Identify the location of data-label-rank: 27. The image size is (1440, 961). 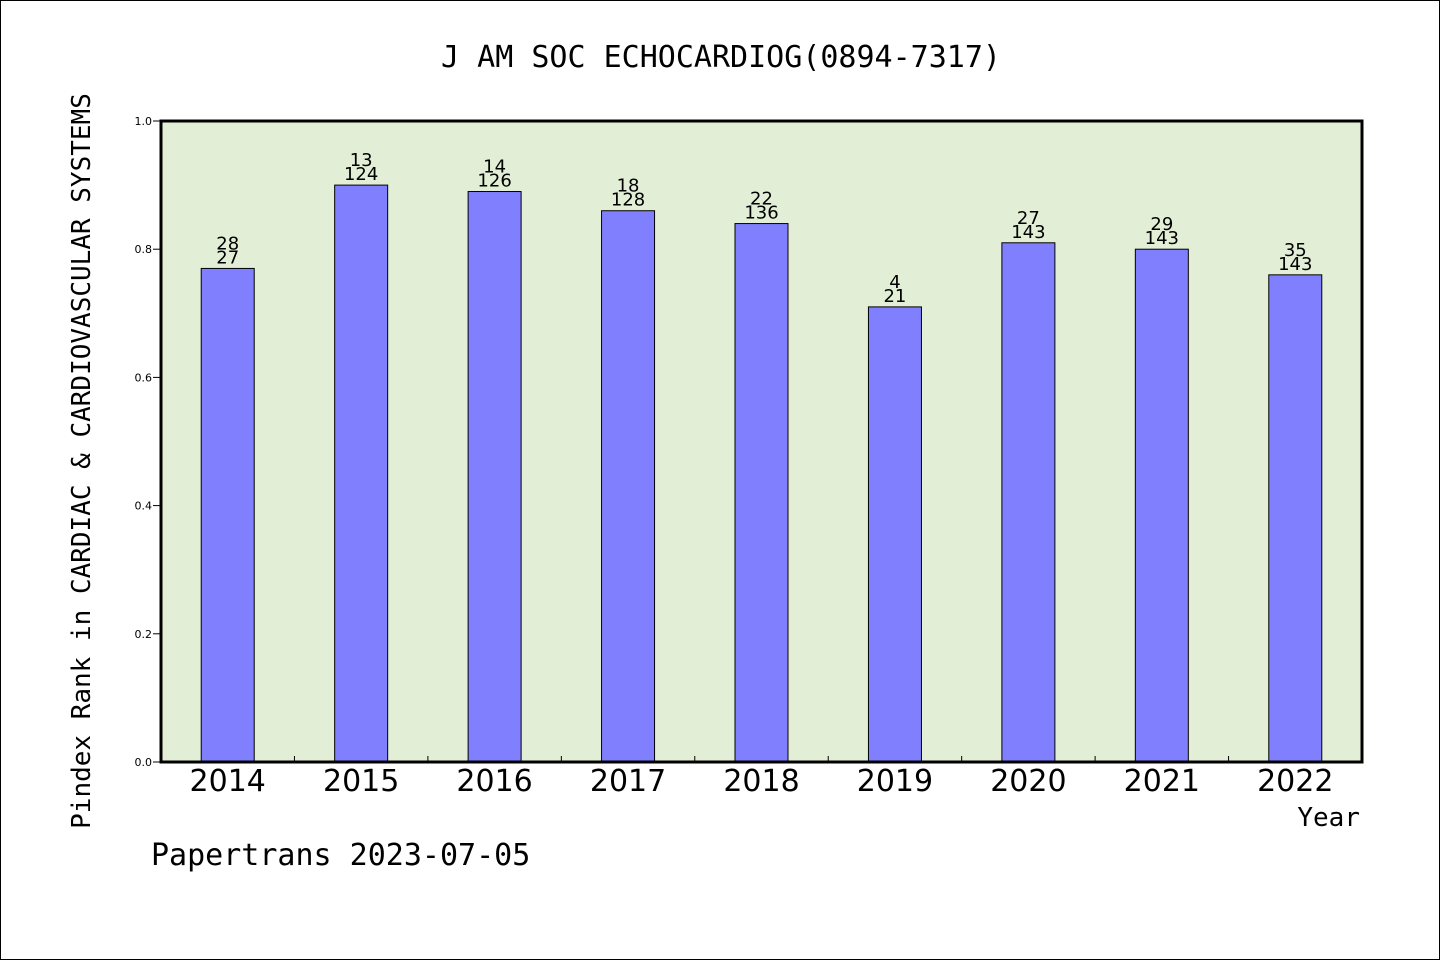
(1028, 218).